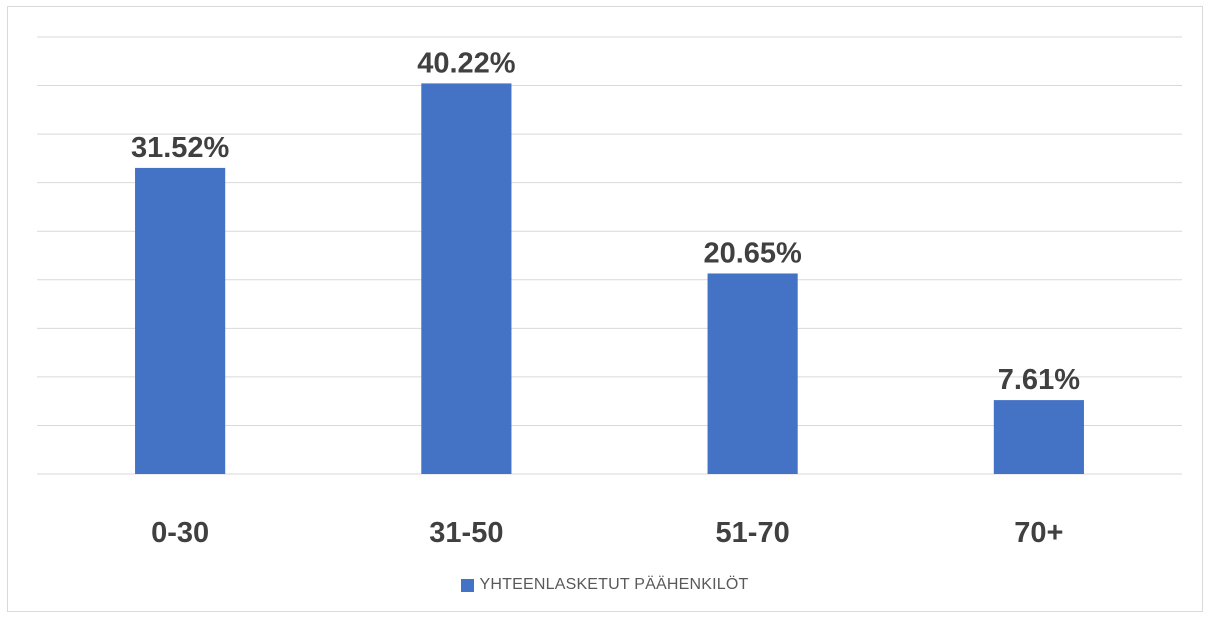 Image resolution: width=1209 pixels, height=617 pixels. I want to click on category-axis-labels: 0-30 31-50 51-70 70+, so click(607, 533).